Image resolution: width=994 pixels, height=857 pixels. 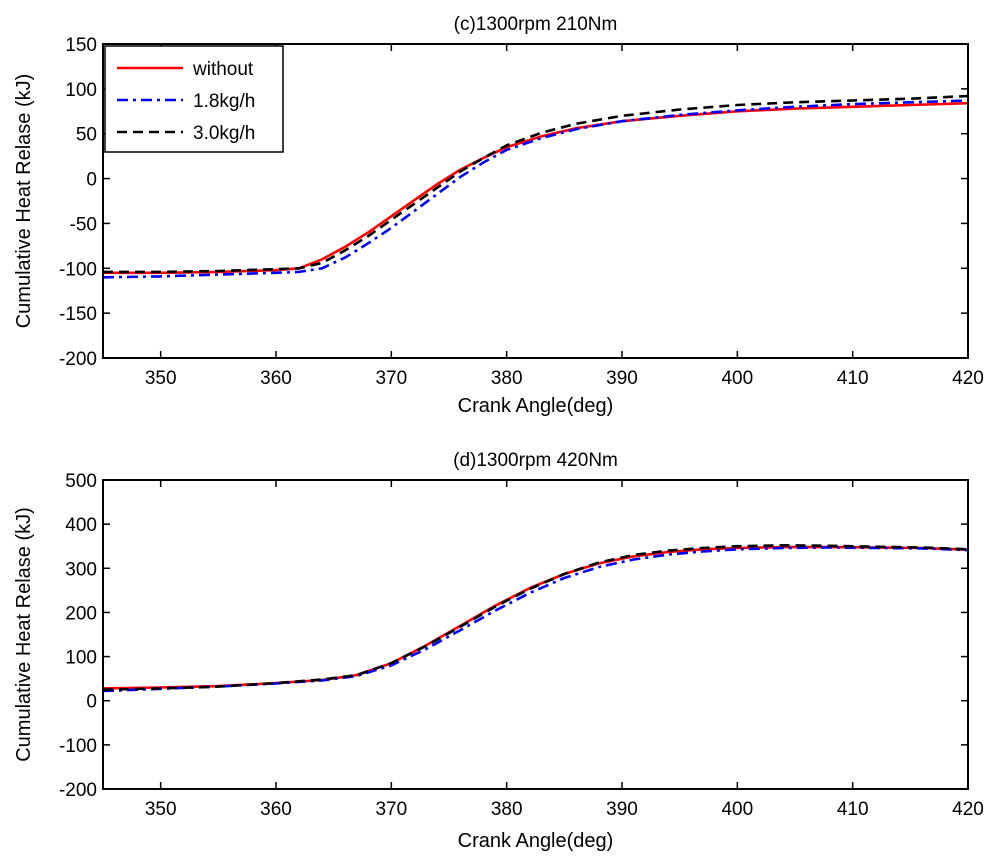 What do you see at coordinates (83, 224) in the screenshot?
I see `y-tick-label: -50` at bounding box center [83, 224].